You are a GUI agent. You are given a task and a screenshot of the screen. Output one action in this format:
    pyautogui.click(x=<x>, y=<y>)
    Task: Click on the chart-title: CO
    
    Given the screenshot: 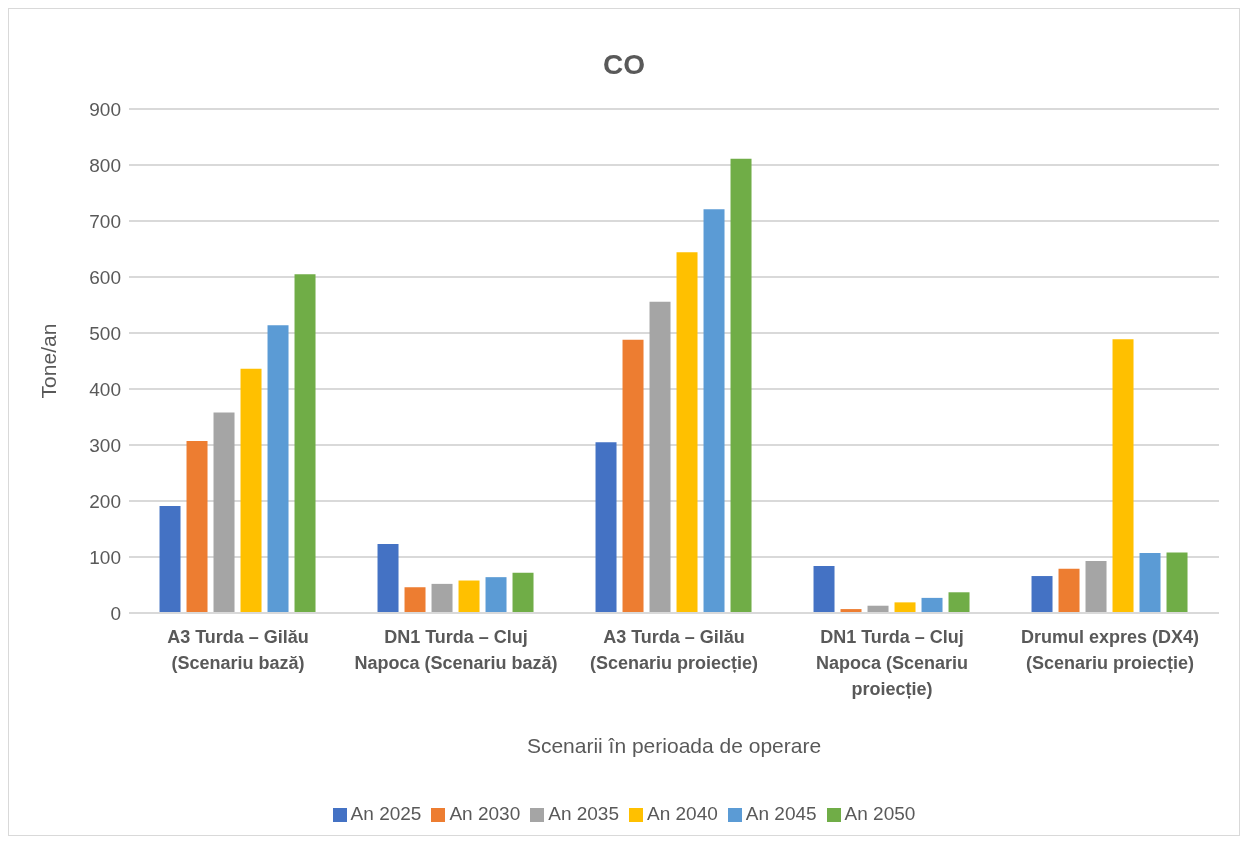 What is the action you would take?
    pyautogui.click(x=624, y=65)
    